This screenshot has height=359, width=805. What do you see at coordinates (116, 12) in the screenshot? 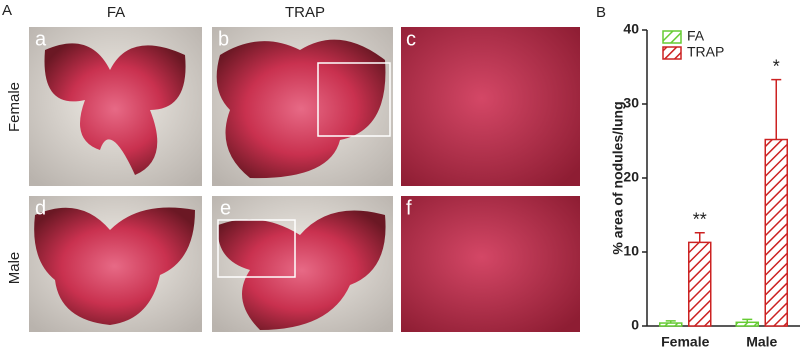
I see `column-label: FA` at bounding box center [116, 12].